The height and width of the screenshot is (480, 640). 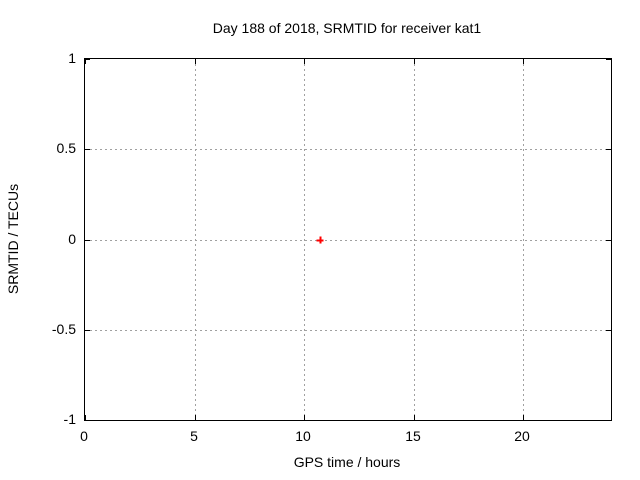 What do you see at coordinates (69, 419) in the screenshot?
I see `y-tick-label: -1` at bounding box center [69, 419].